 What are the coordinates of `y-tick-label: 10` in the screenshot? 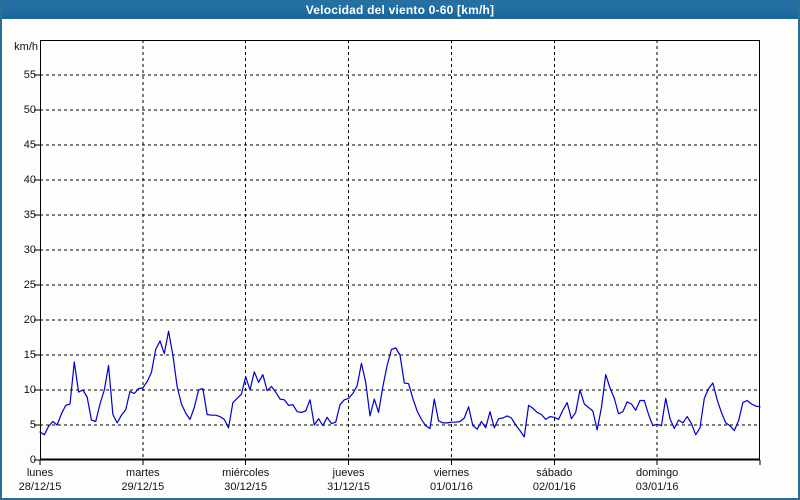 It's located at (29, 390).